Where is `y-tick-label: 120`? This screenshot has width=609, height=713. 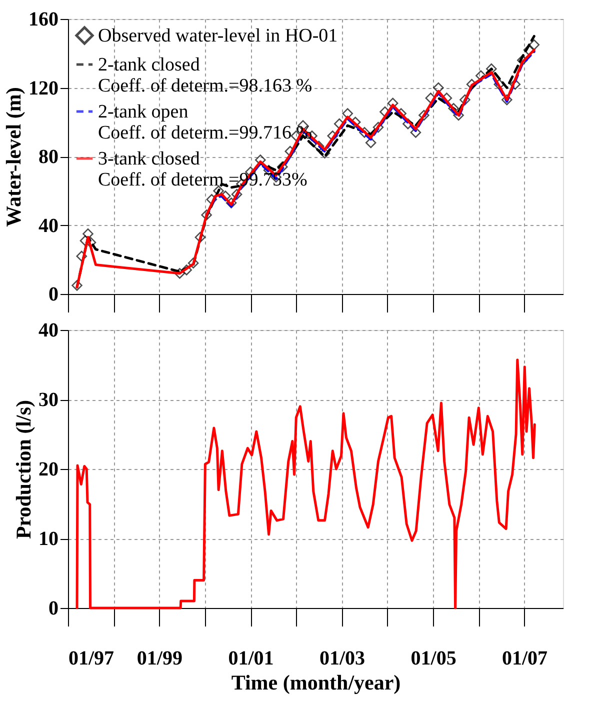 y-tick-label: 120 is located at coordinates (43, 88).